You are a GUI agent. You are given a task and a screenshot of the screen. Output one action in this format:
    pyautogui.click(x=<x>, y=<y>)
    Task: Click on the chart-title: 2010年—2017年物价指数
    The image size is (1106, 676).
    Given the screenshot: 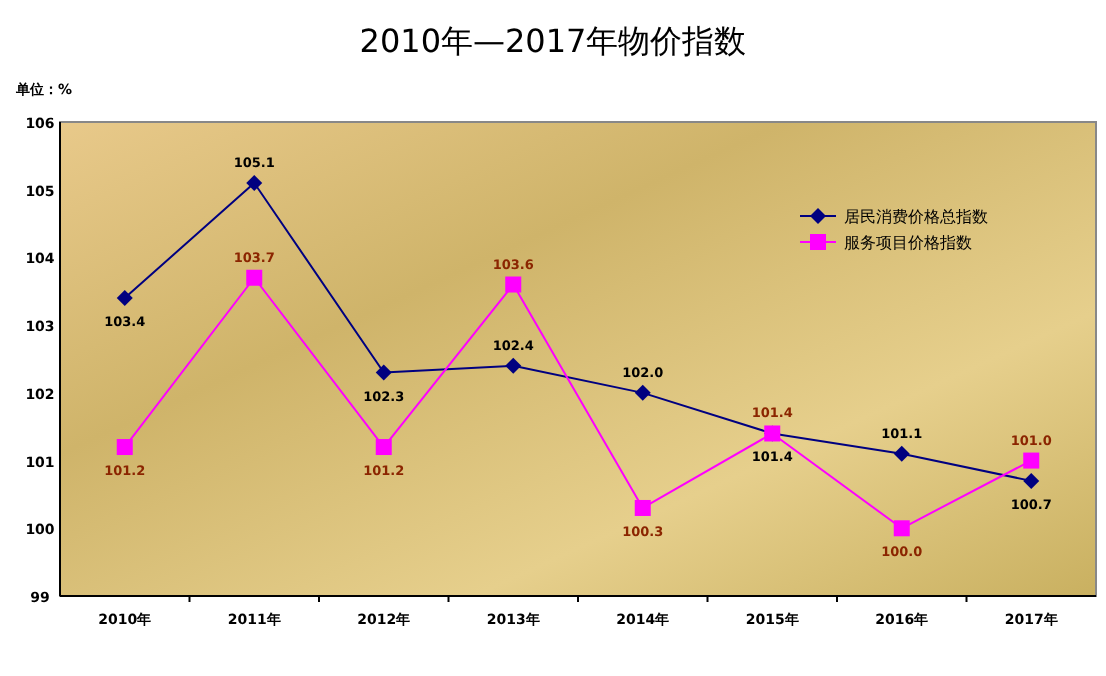 What is the action you would take?
    pyautogui.click(x=553, y=41)
    